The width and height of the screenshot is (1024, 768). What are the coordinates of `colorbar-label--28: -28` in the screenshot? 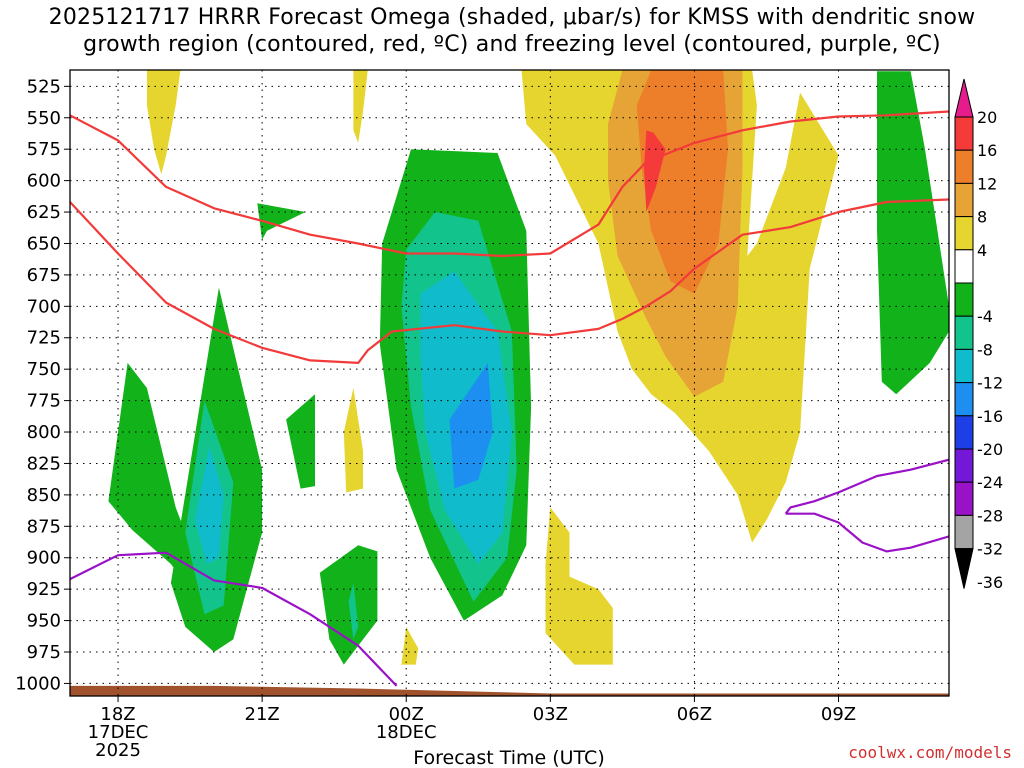 It's located at (990, 515).